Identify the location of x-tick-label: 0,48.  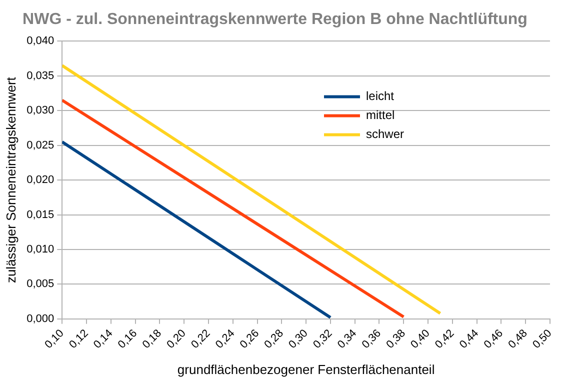
(518, 339).